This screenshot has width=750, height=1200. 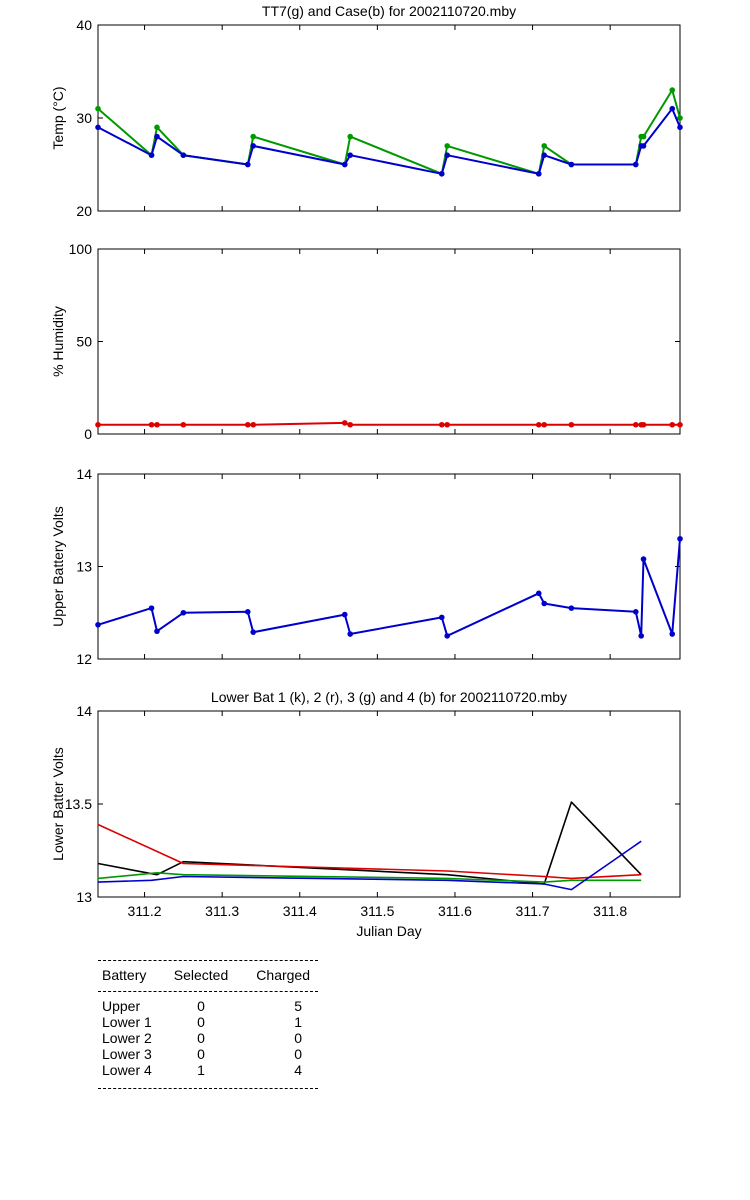 I want to click on cell-battery: Upper, so click(x=121, y=1006).